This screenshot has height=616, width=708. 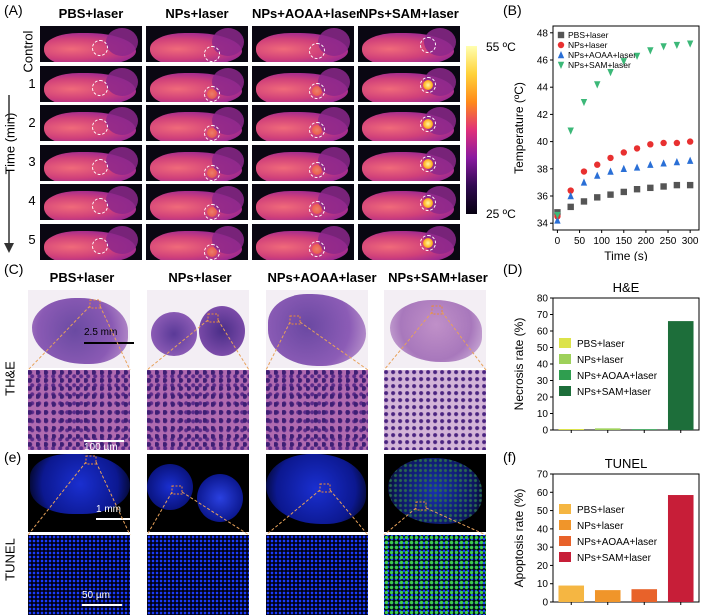 I want to click on legend-label: NPs+laser, so click(x=588, y=45).